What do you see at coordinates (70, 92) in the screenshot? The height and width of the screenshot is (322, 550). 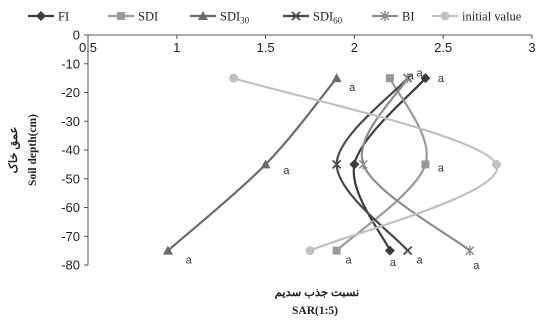 I see `y-tick-label: -20` at bounding box center [70, 92].